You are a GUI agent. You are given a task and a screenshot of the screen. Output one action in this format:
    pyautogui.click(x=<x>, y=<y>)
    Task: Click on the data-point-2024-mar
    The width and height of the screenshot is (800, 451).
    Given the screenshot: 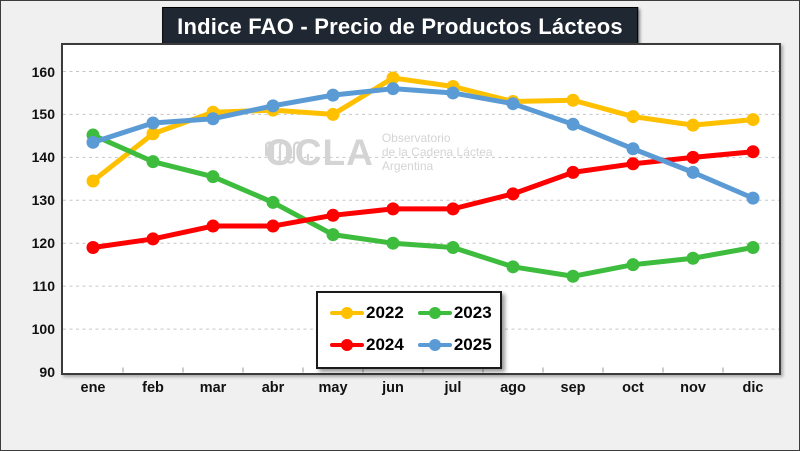 What is the action you would take?
    pyautogui.click(x=213, y=226)
    